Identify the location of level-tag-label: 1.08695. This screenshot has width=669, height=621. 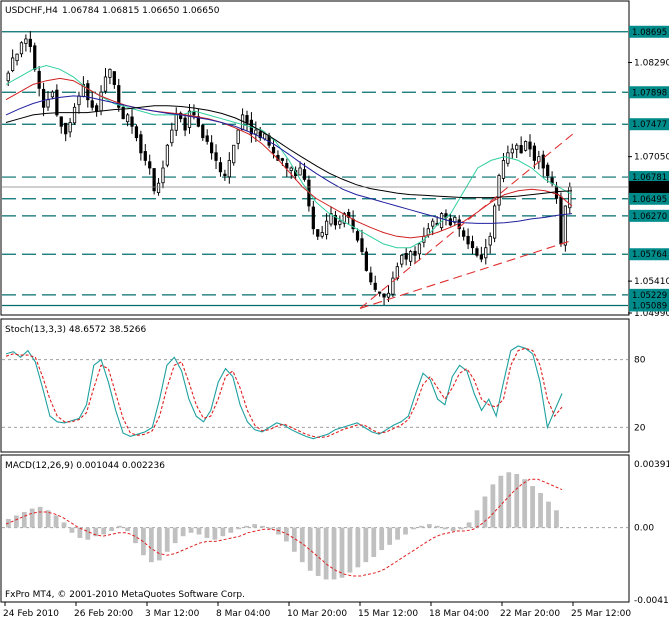
(649, 33).